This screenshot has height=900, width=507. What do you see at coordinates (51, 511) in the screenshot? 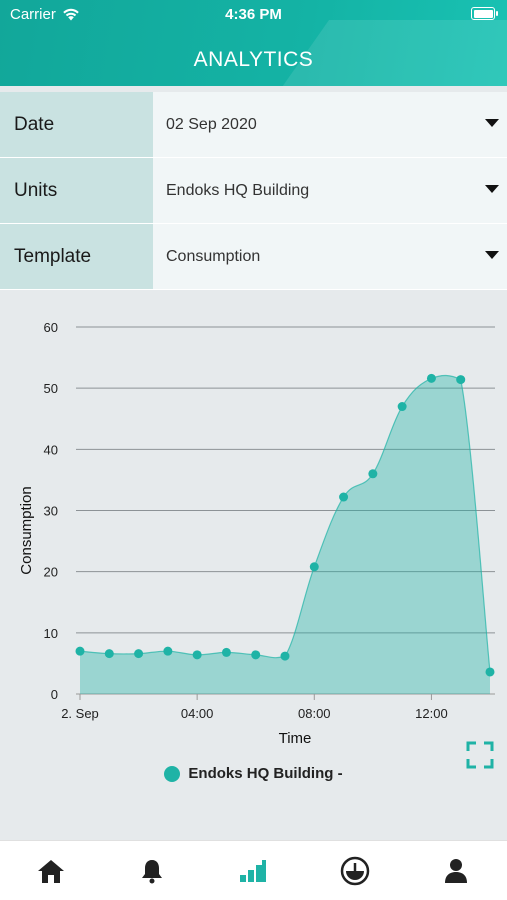
I see `y-tick-label: 30` at bounding box center [51, 511].